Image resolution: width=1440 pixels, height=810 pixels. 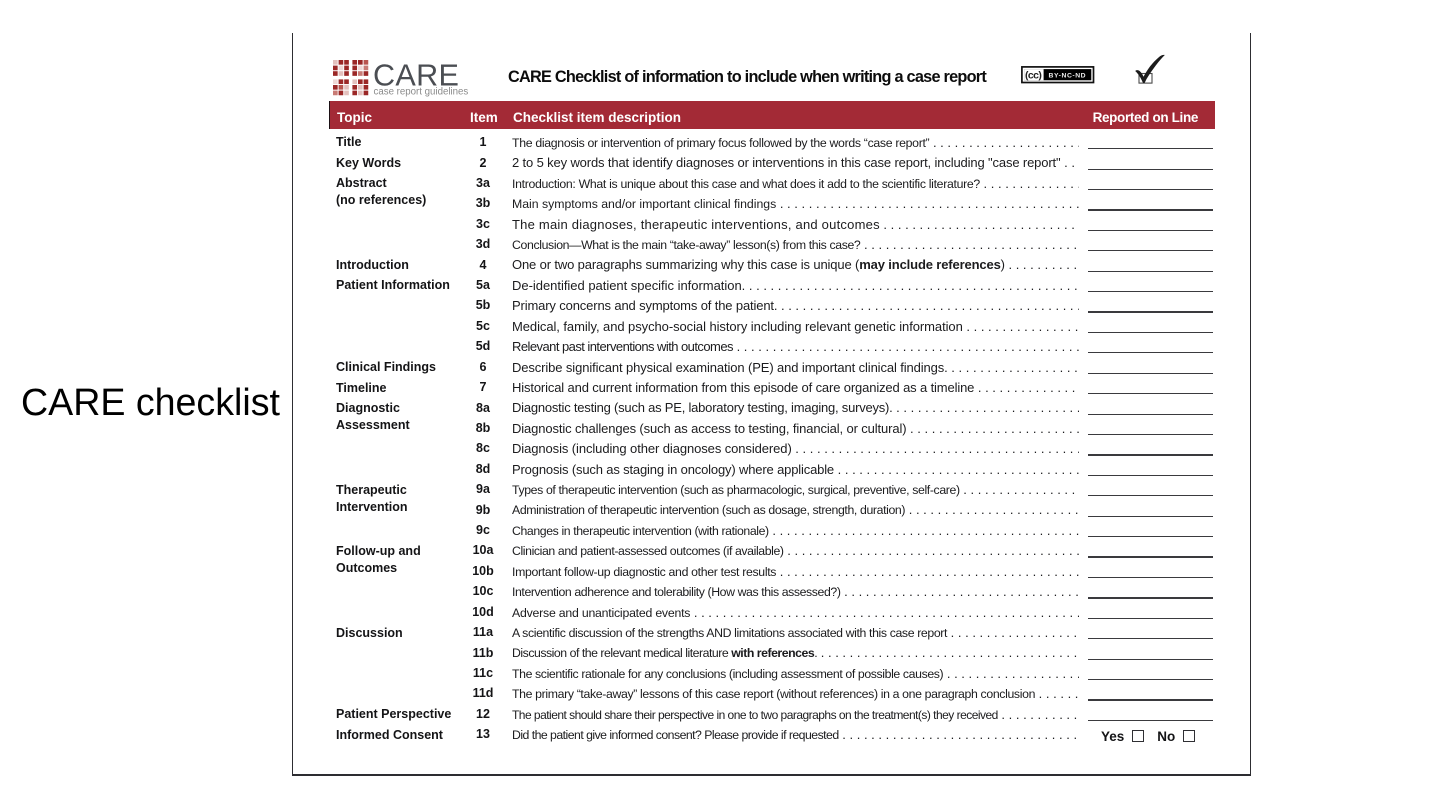 I want to click on svg-text: CARE, so click(x=416, y=76).